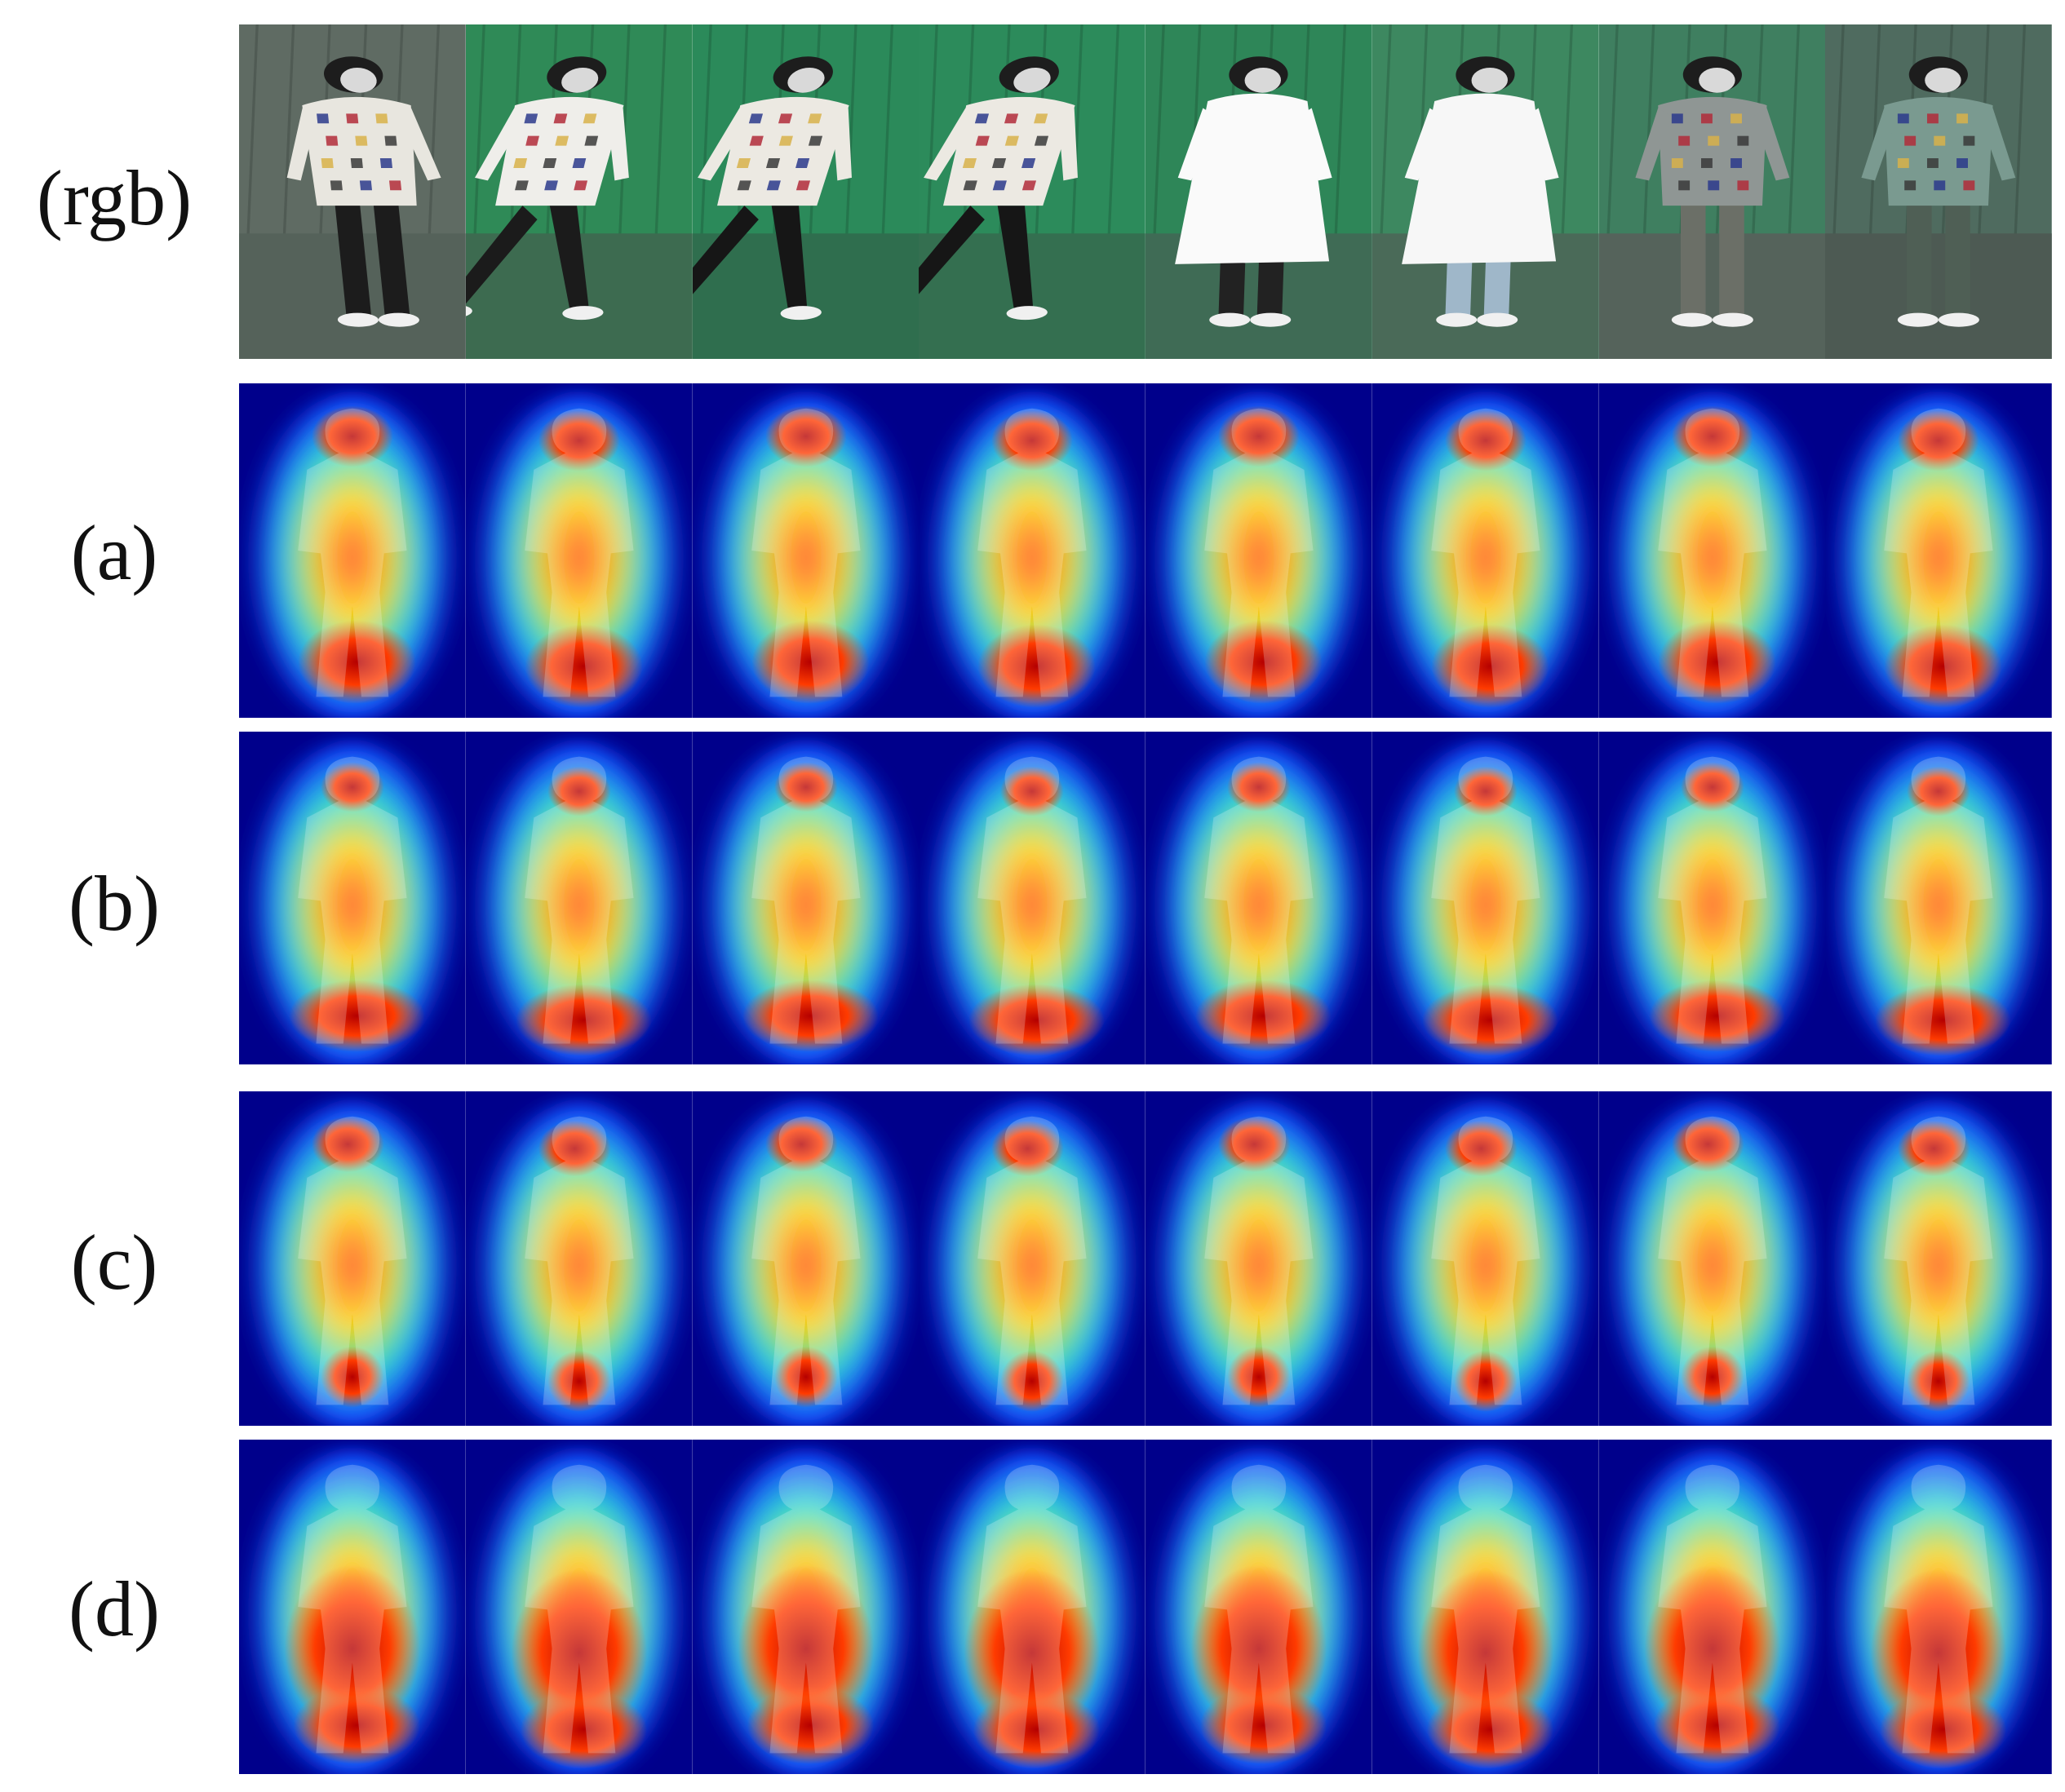 The height and width of the screenshot is (1792, 2065). What do you see at coordinates (115, 903) in the screenshot?
I see `row-label: (b)` at bounding box center [115, 903].